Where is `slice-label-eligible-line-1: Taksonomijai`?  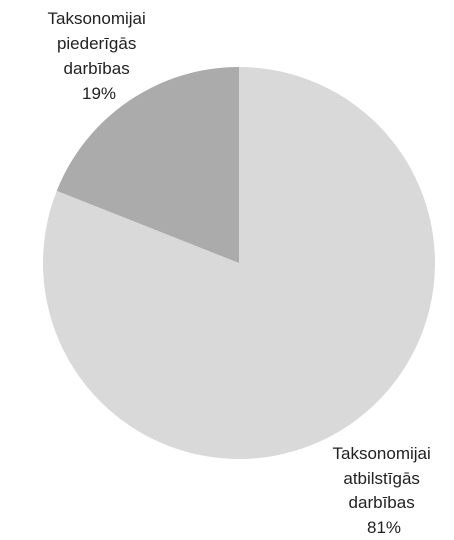
slice-label-eligible-line-1: Taksonomijai is located at coordinates (97, 18).